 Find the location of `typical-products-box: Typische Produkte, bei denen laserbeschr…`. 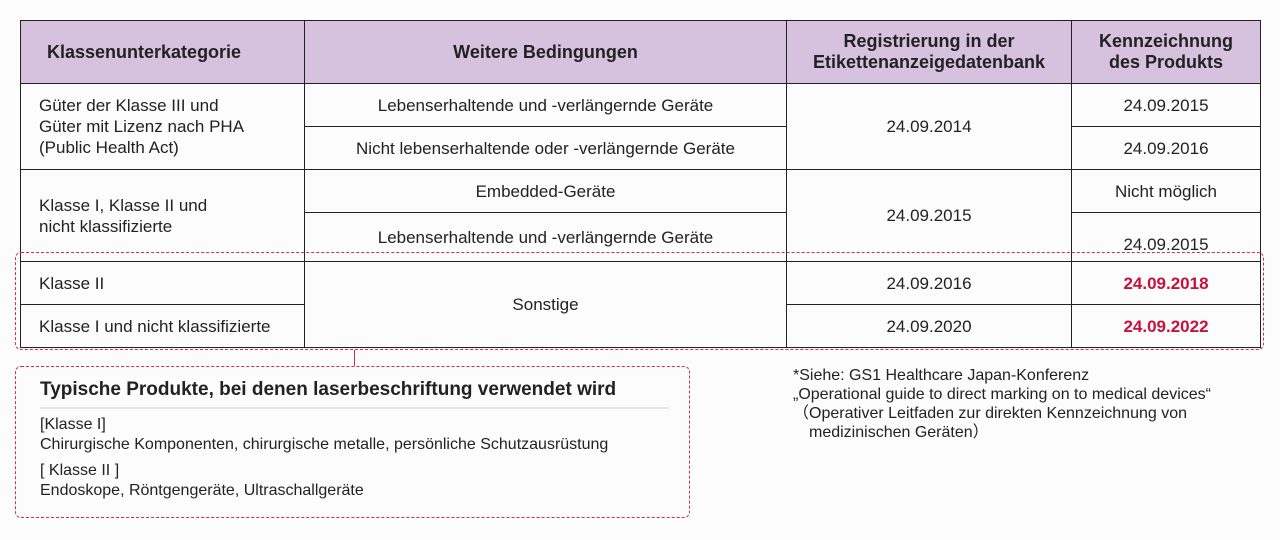

typical-products-box: Typische Produkte, bei denen laserbeschr… is located at coordinates (352, 442).